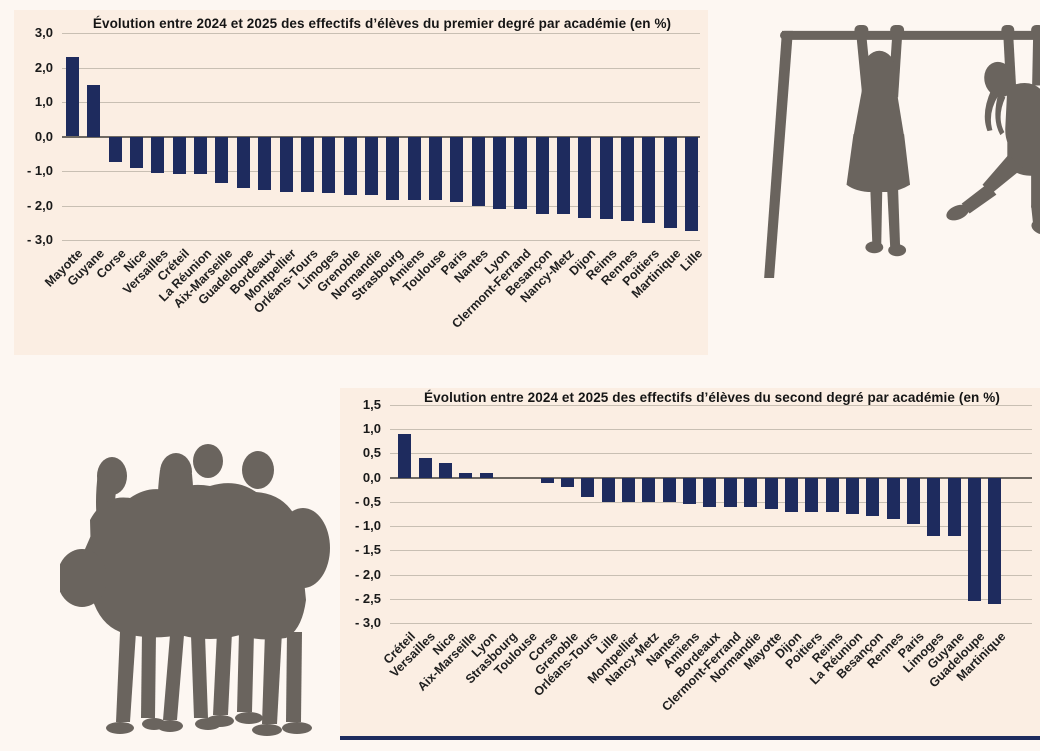  I want to click on students-group-silhouette-image, so click(204, 587).